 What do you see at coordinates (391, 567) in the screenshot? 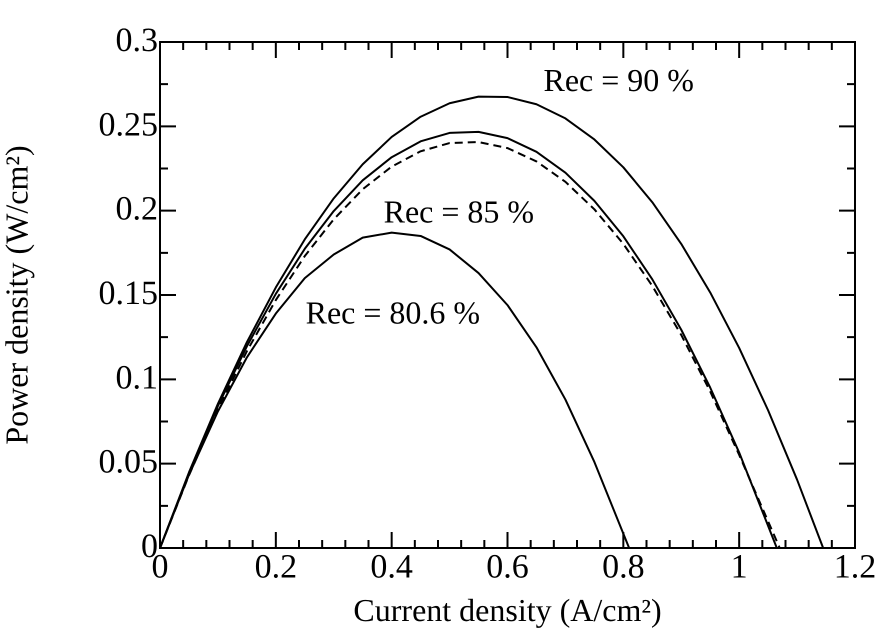
I see `x-tick-label: 0.4` at bounding box center [391, 567].